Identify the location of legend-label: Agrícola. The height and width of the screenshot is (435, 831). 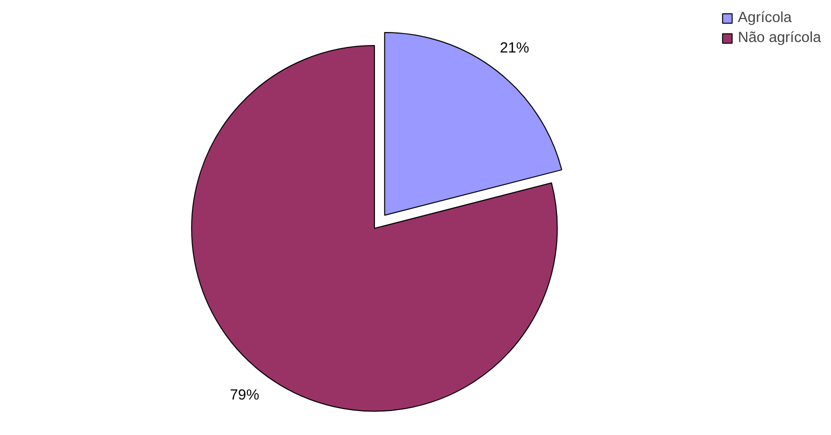
(765, 18).